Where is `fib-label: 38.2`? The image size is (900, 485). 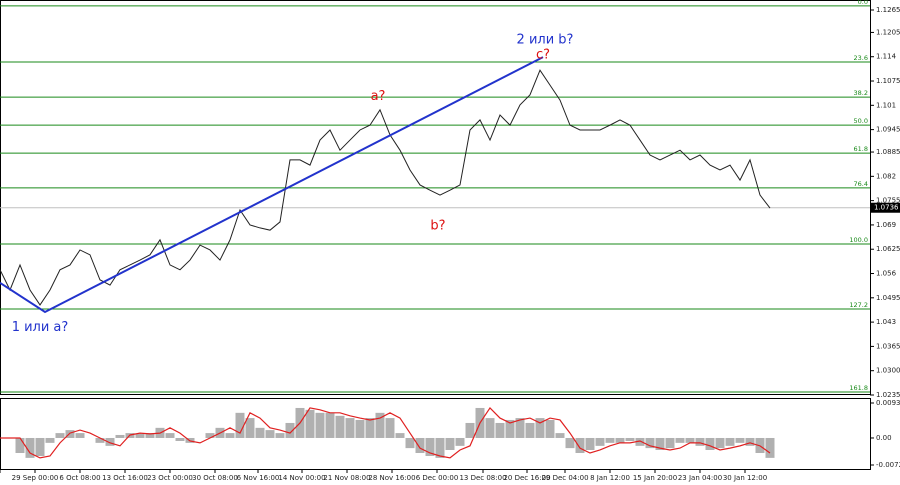 fib-label: 38.2 is located at coordinates (861, 93).